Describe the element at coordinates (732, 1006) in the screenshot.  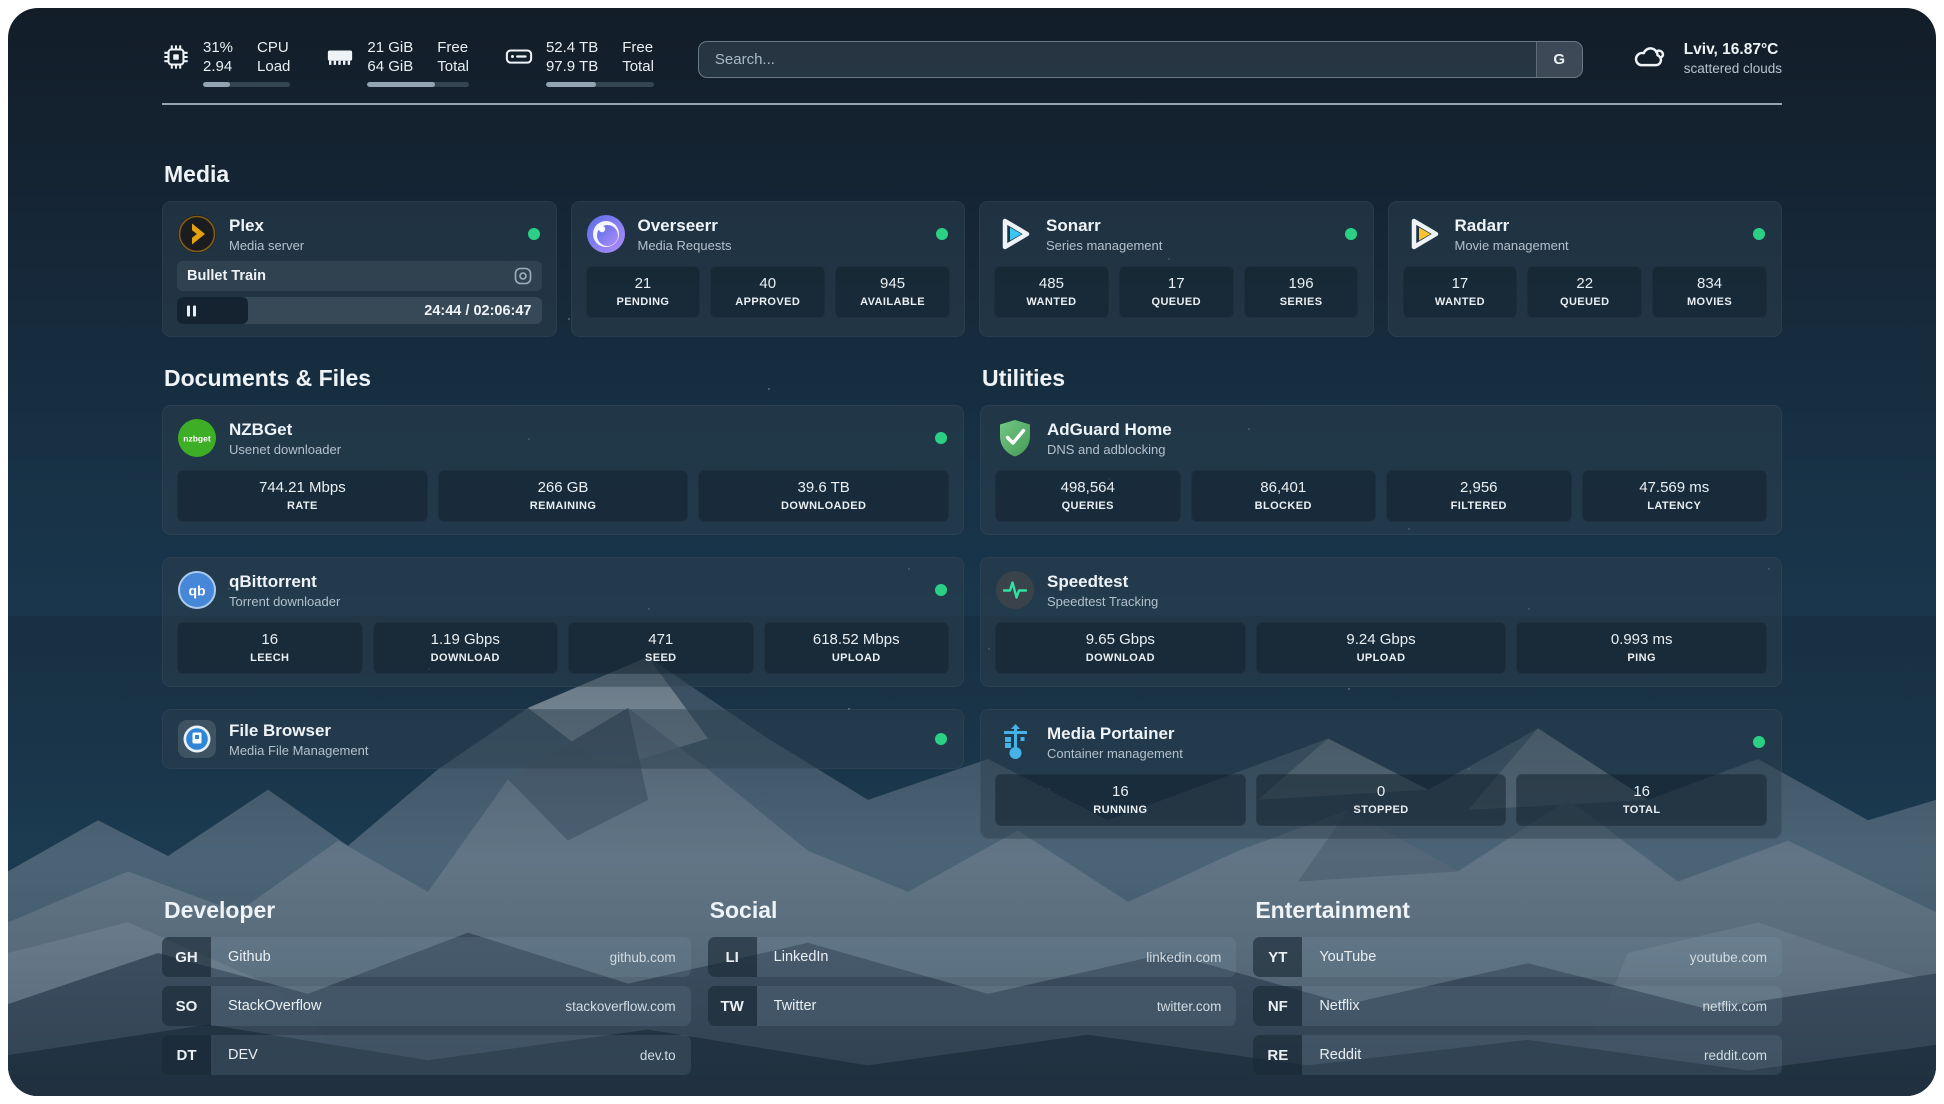
I see `bookmark-abbr: TW` at that location.